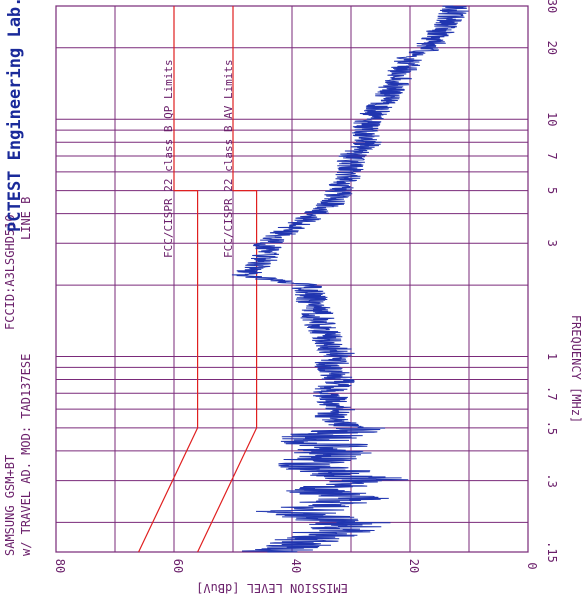  Describe the element at coordinates (552, 393) in the screenshot. I see `frequency-tick-label: .7` at that location.